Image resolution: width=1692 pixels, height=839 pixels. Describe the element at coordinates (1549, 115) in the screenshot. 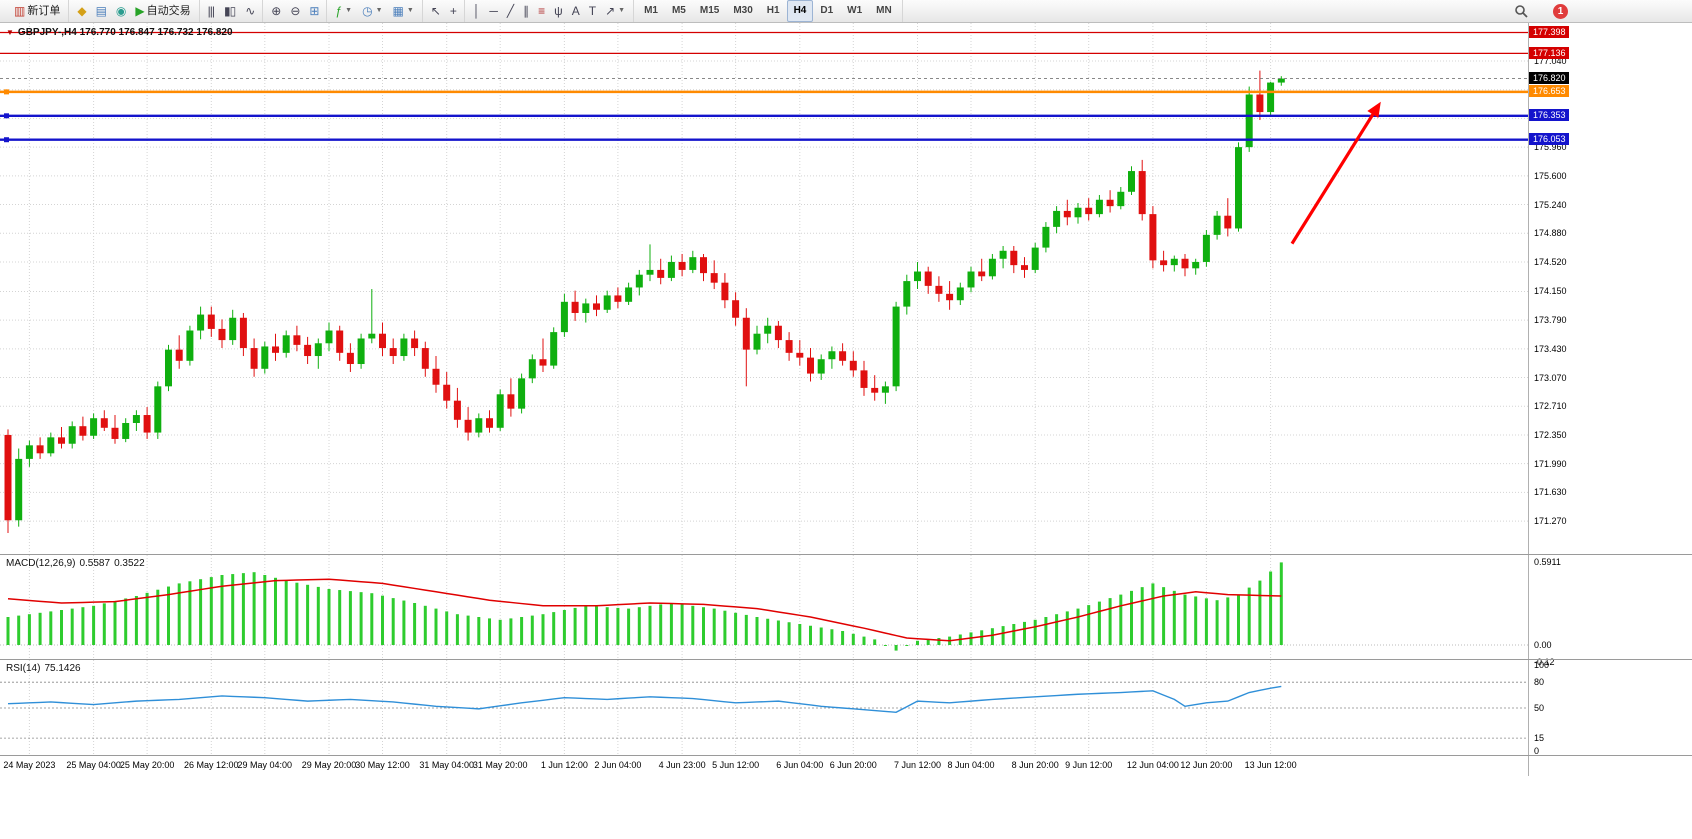

I see `level-price-box: 176.353` at that location.